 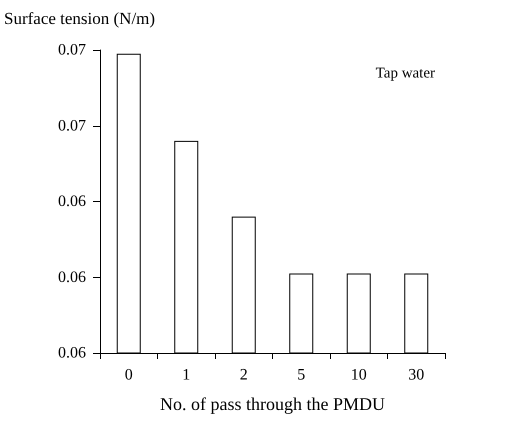 What do you see at coordinates (301, 375) in the screenshot?
I see `x-tick-label: 5` at bounding box center [301, 375].